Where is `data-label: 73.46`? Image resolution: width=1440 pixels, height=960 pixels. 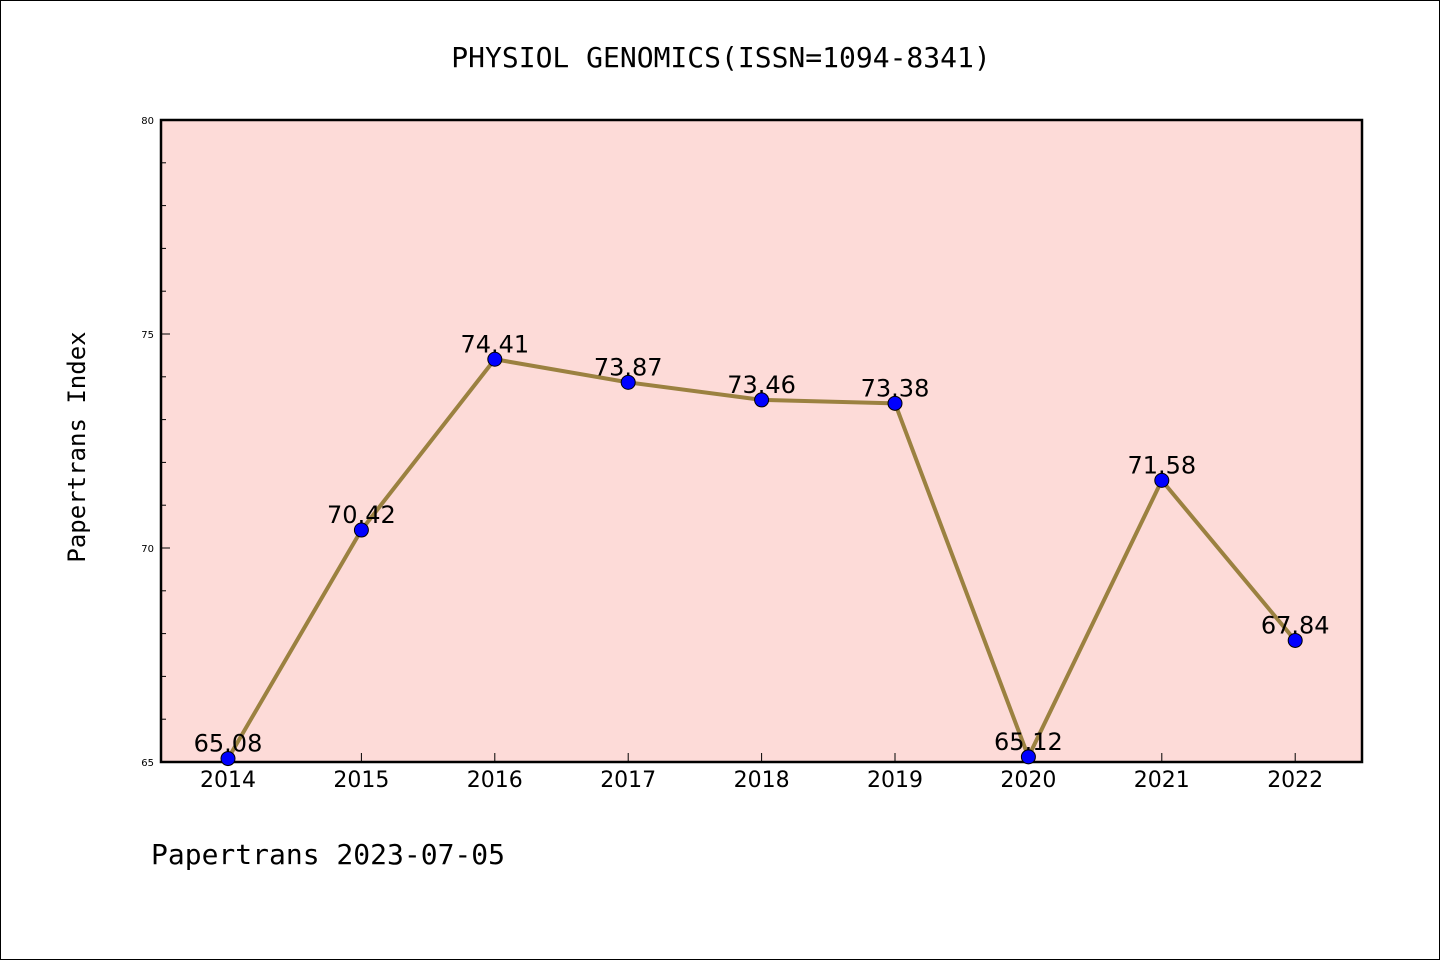 data-label: 73.46 is located at coordinates (761, 385).